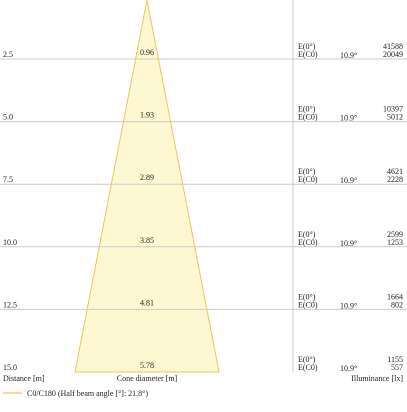 Image resolution: width=407 pixels, height=412 pixels. Describe the element at coordinates (397, 367) in the screenshot. I see `ec0-value: 557` at that location.